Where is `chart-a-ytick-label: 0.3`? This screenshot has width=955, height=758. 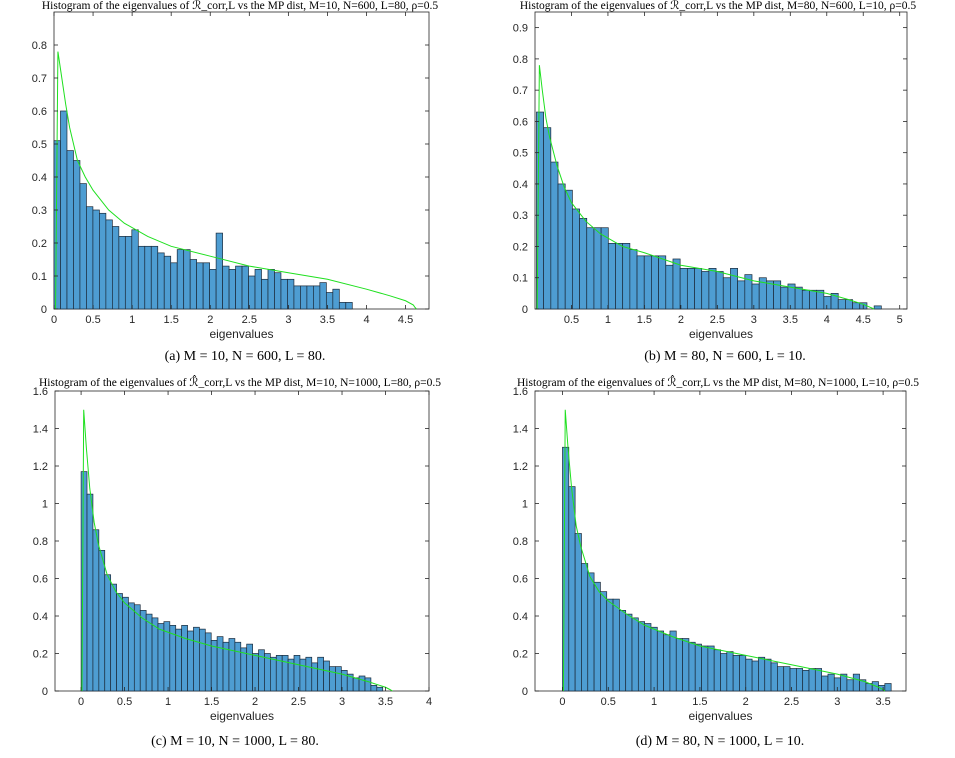 chart-a-ytick-label: 0.3 is located at coordinates (39, 211).